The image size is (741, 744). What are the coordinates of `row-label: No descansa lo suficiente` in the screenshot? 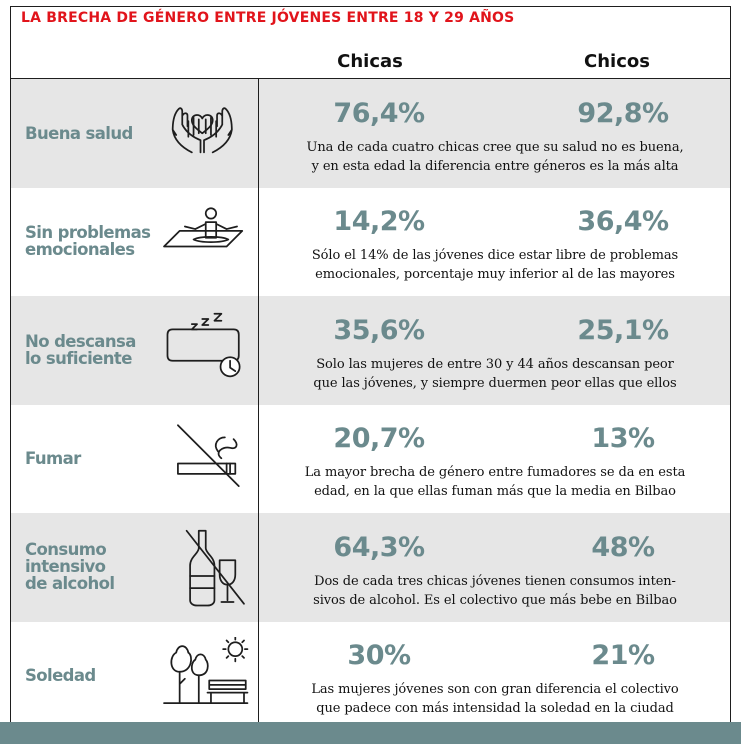 It's located at (80, 350).